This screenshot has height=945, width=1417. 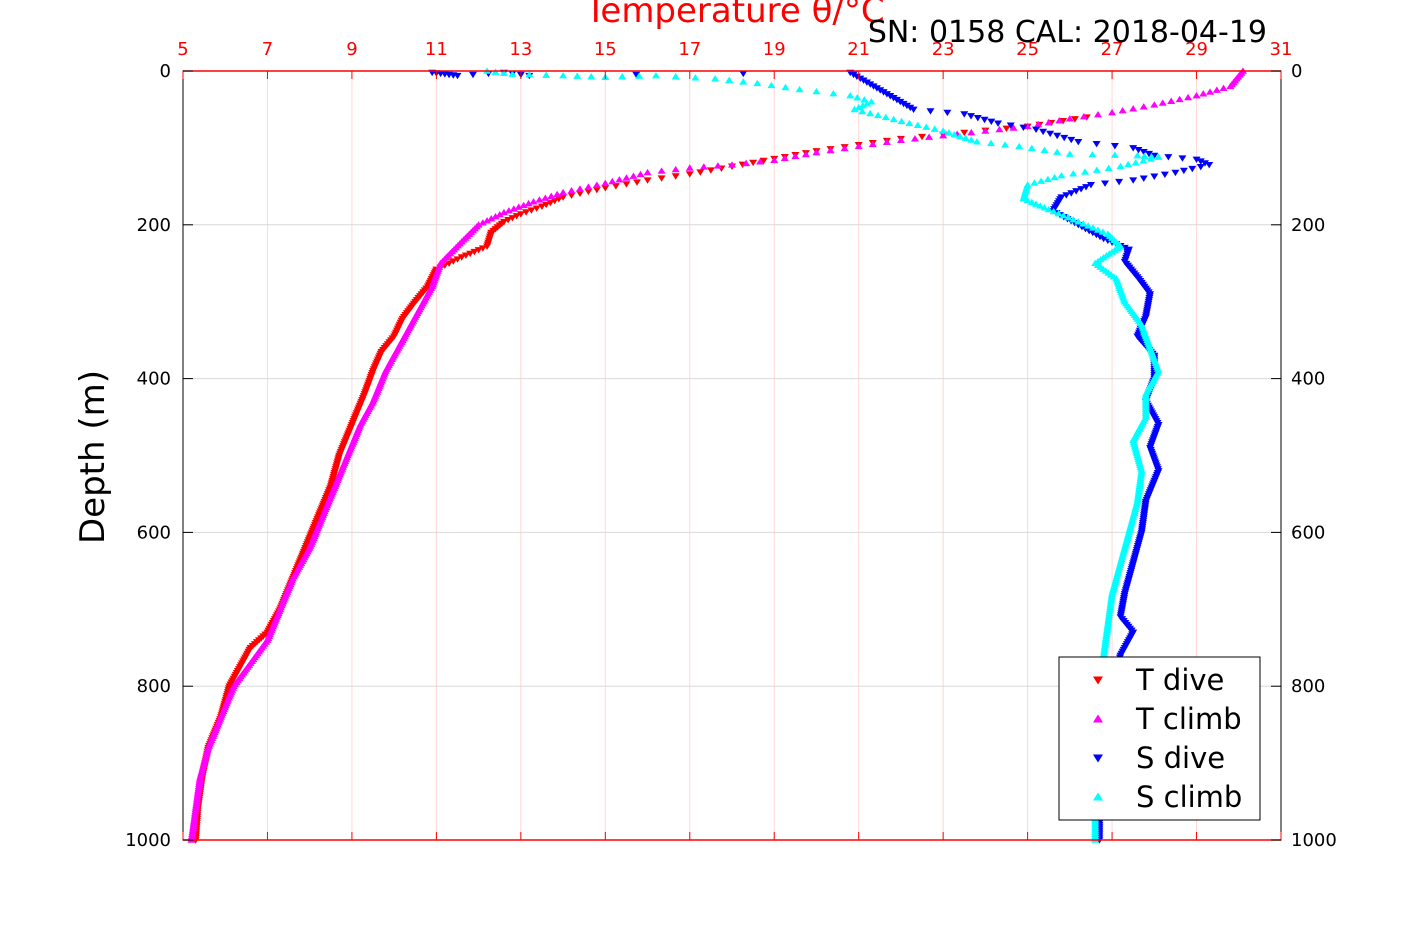 What do you see at coordinates (1188, 719) in the screenshot?
I see `legend-label-t-climb: T climb` at bounding box center [1188, 719].